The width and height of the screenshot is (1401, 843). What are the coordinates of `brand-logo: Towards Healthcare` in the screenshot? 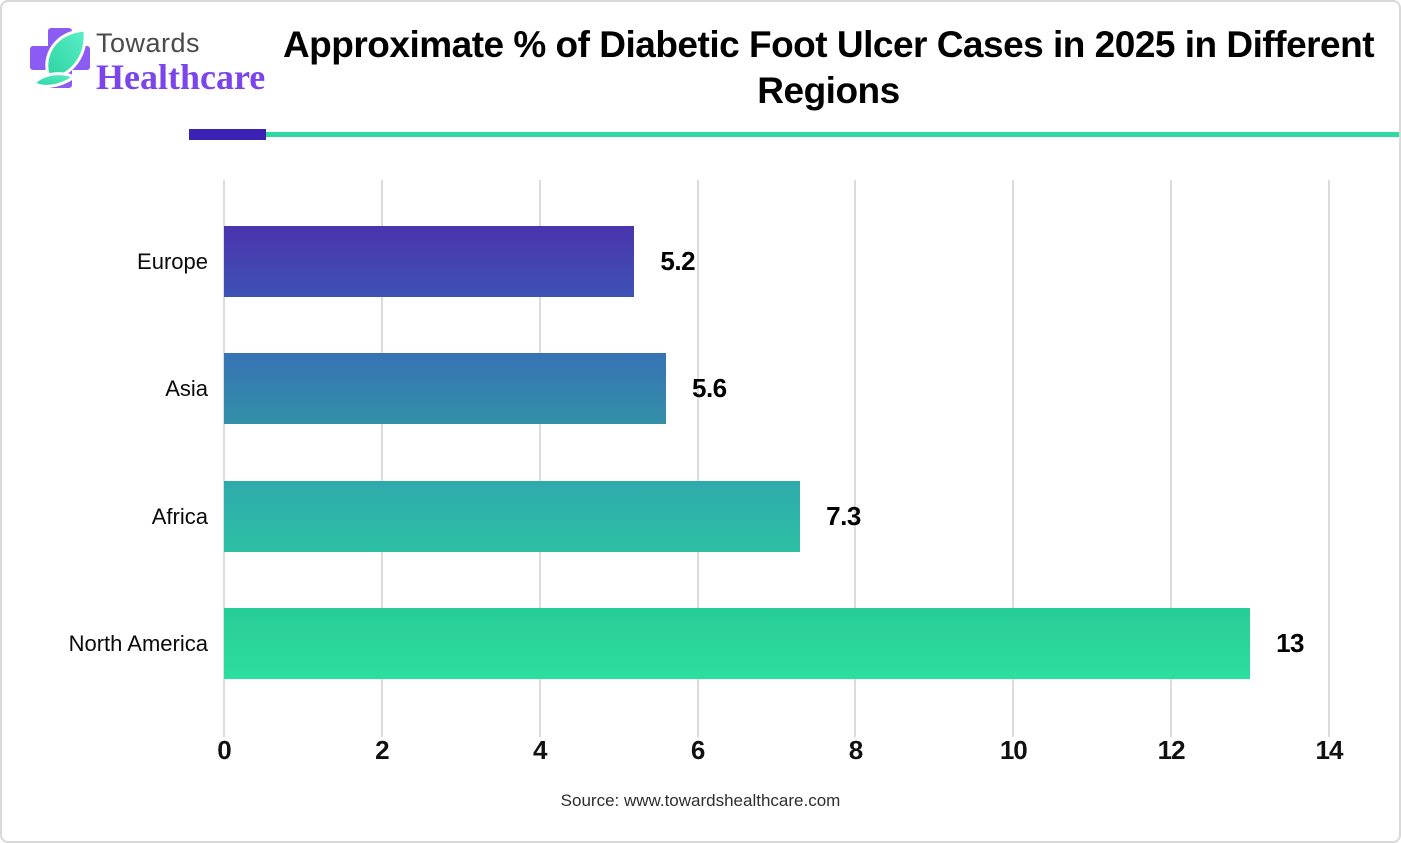 It's located at (146, 60).